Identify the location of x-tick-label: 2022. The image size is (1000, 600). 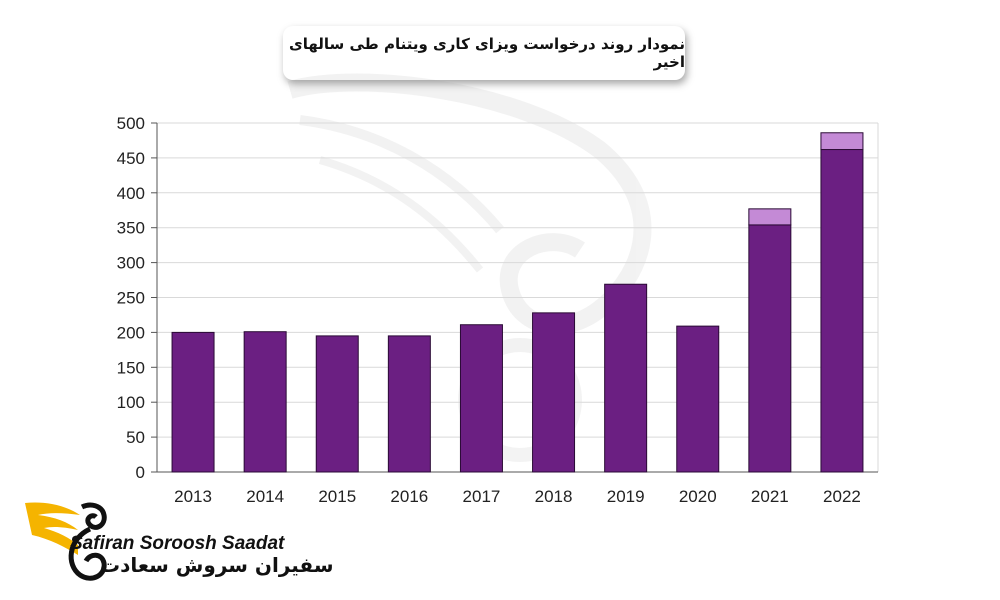
(842, 496).